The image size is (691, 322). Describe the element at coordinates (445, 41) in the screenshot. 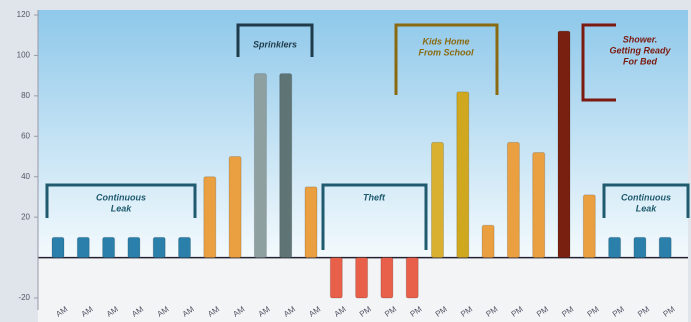

I see `annotation-text: Kids Home` at that location.